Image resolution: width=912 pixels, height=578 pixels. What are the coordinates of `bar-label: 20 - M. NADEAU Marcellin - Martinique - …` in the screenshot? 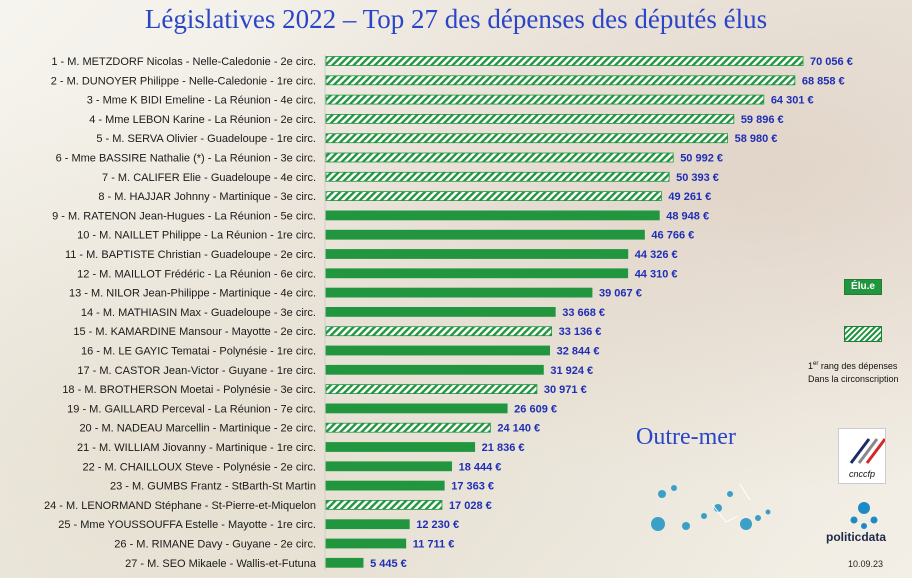 It's located at (197, 429).